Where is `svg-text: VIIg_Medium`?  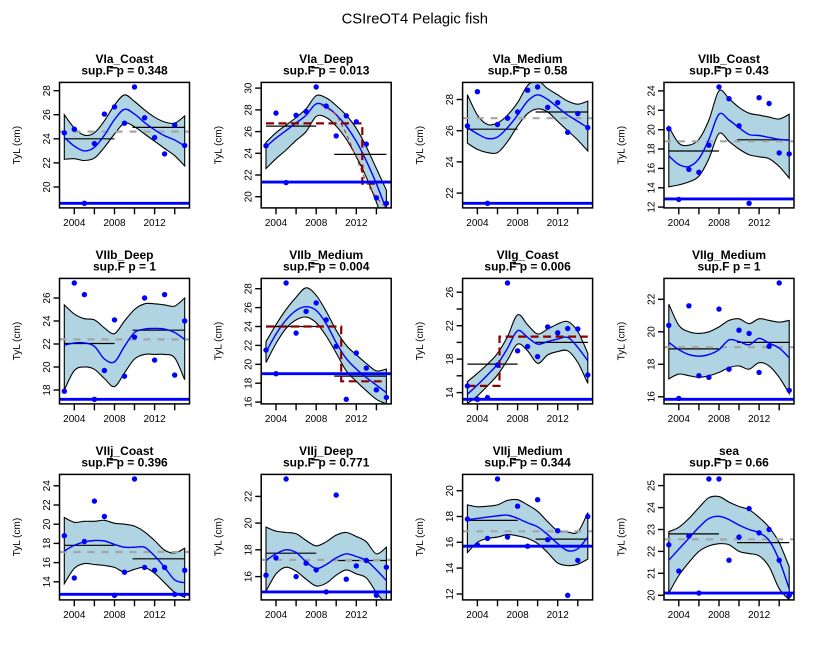 svg-text: VIIg_Medium is located at coordinates (729, 255).